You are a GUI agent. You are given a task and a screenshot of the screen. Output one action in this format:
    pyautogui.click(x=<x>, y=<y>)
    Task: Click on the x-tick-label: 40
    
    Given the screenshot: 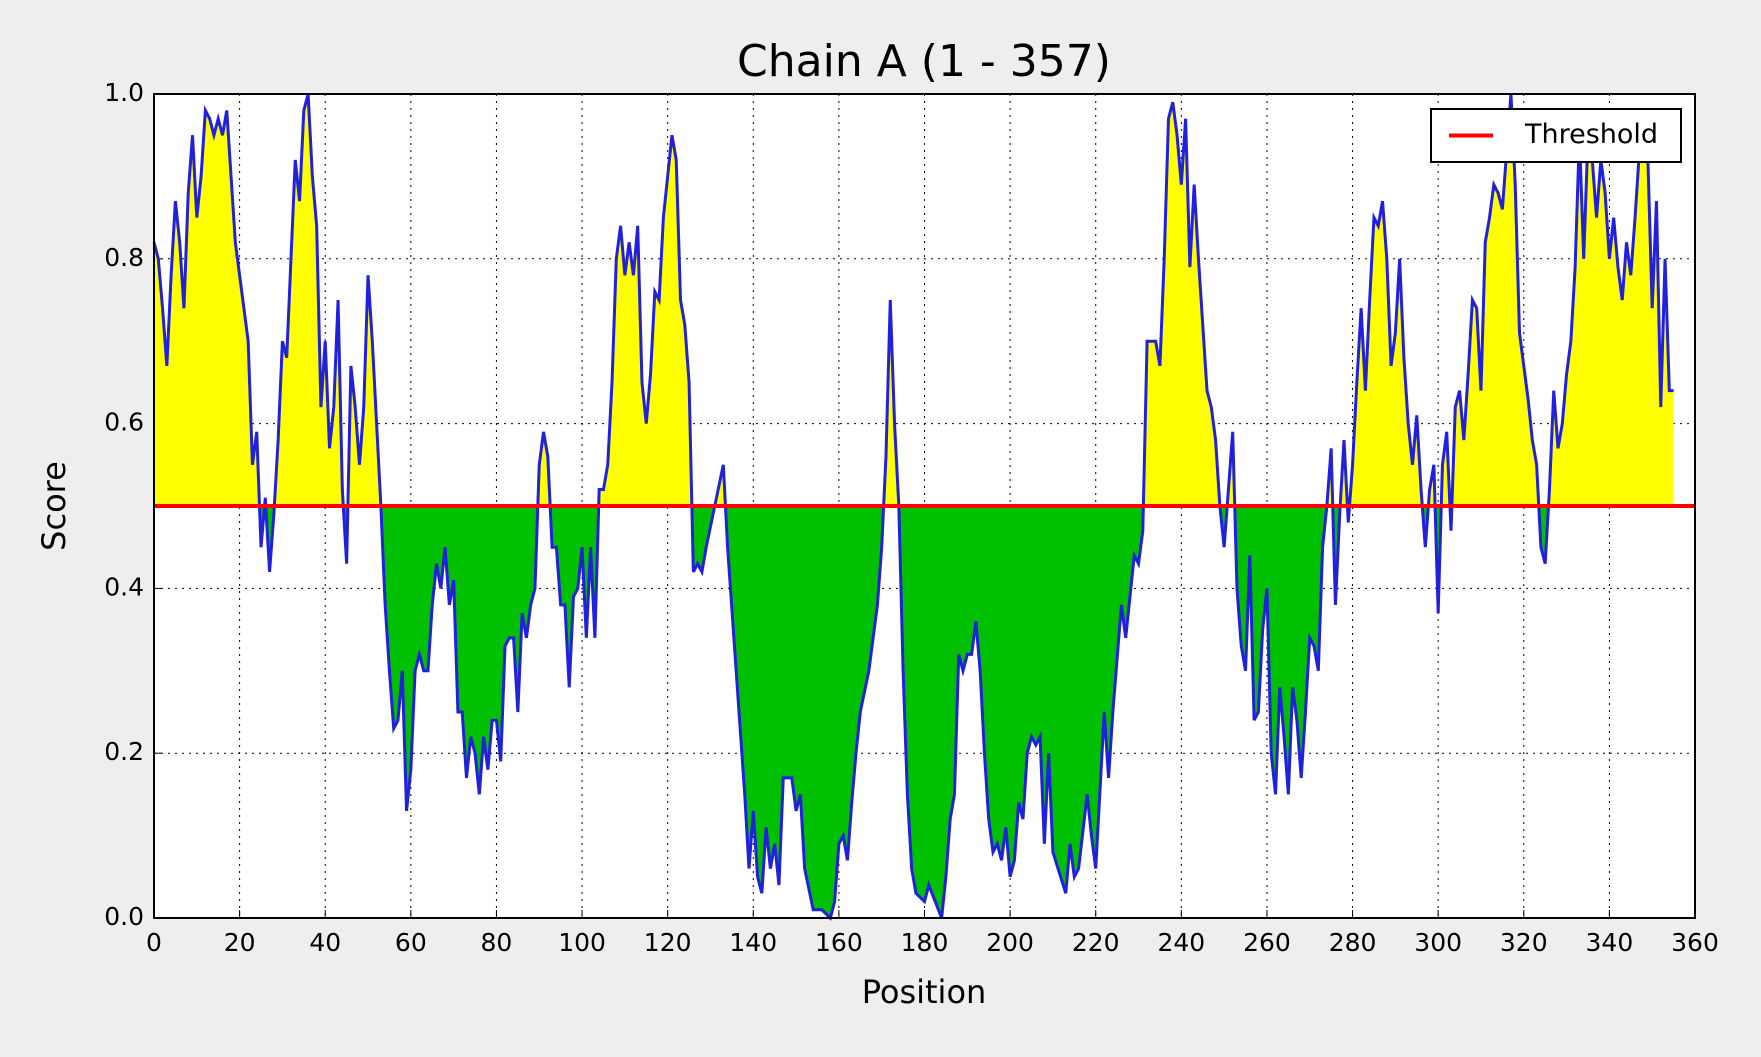 What is the action you would take?
    pyautogui.click(x=325, y=942)
    